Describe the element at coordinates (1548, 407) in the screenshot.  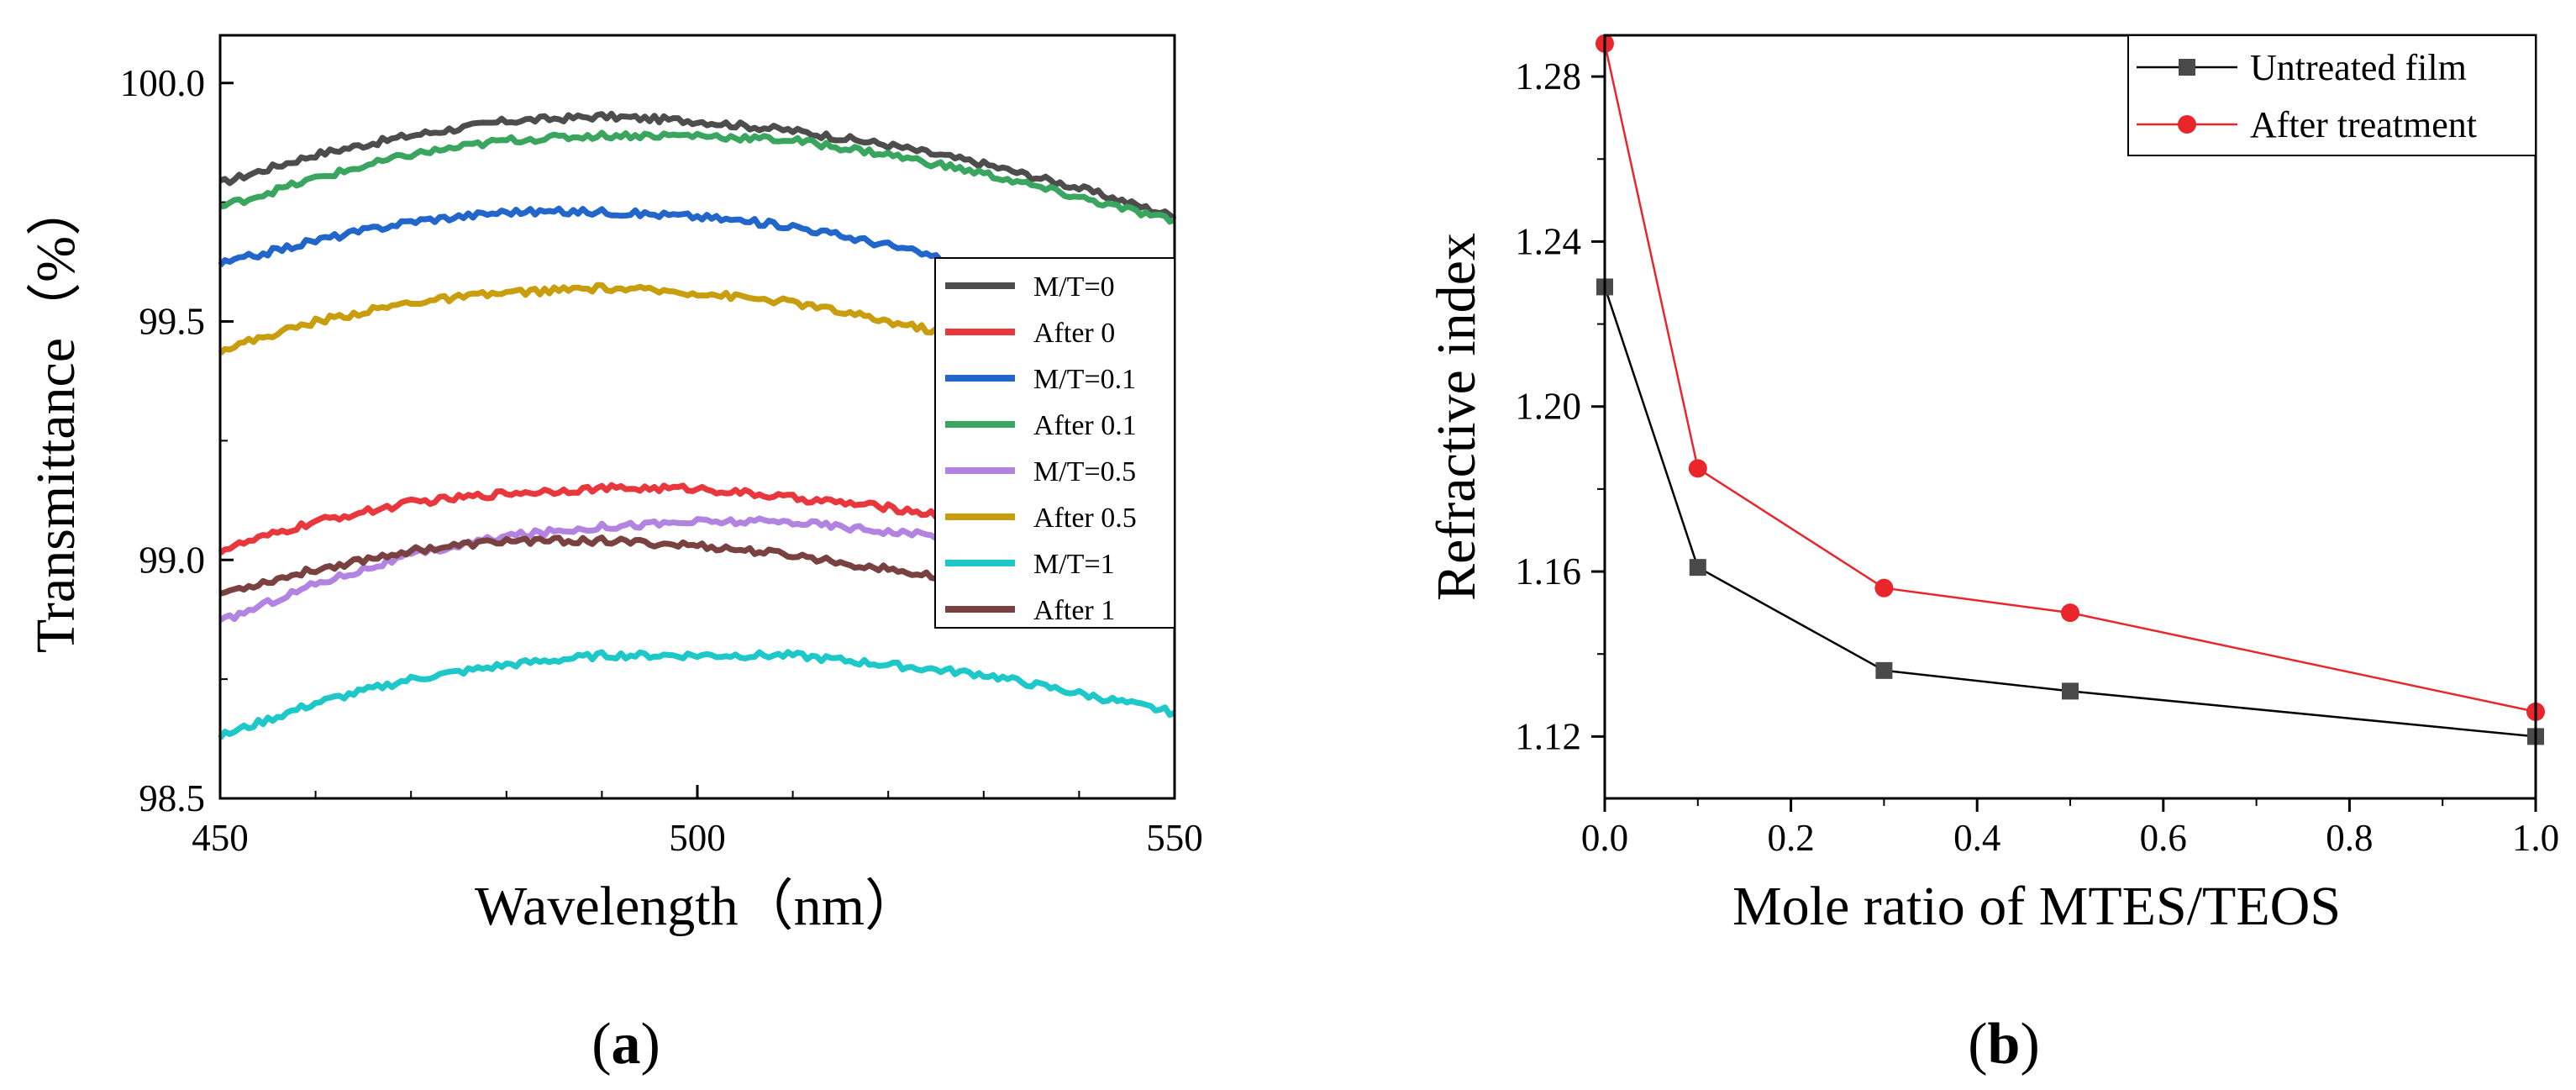
I see `panel-b-y-tick-label: 1.20` at that location.